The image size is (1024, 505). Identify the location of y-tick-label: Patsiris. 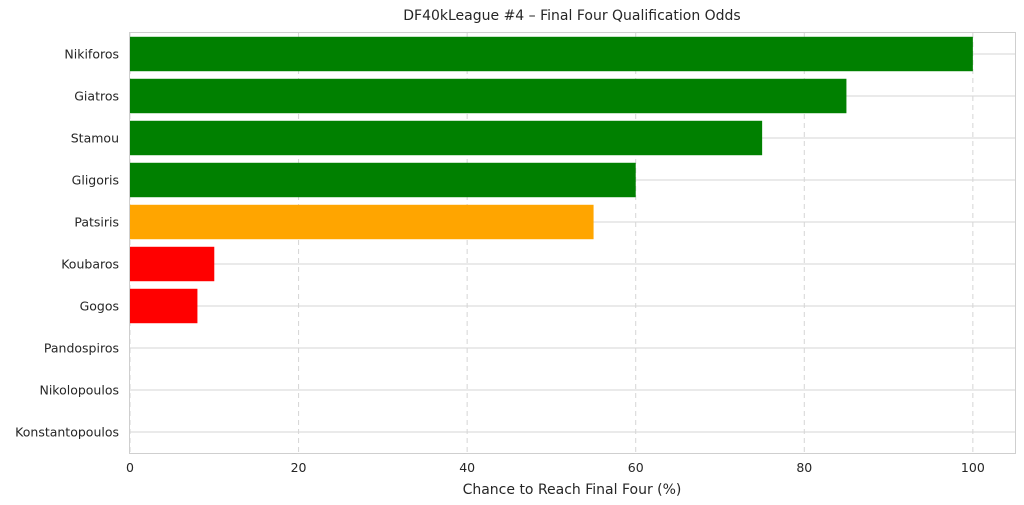
(96, 222).